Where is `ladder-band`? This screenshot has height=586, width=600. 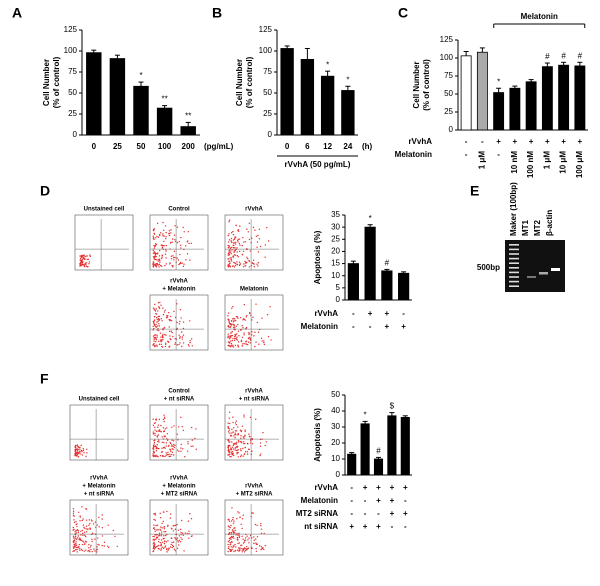
ladder-band is located at coordinates (514, 263).